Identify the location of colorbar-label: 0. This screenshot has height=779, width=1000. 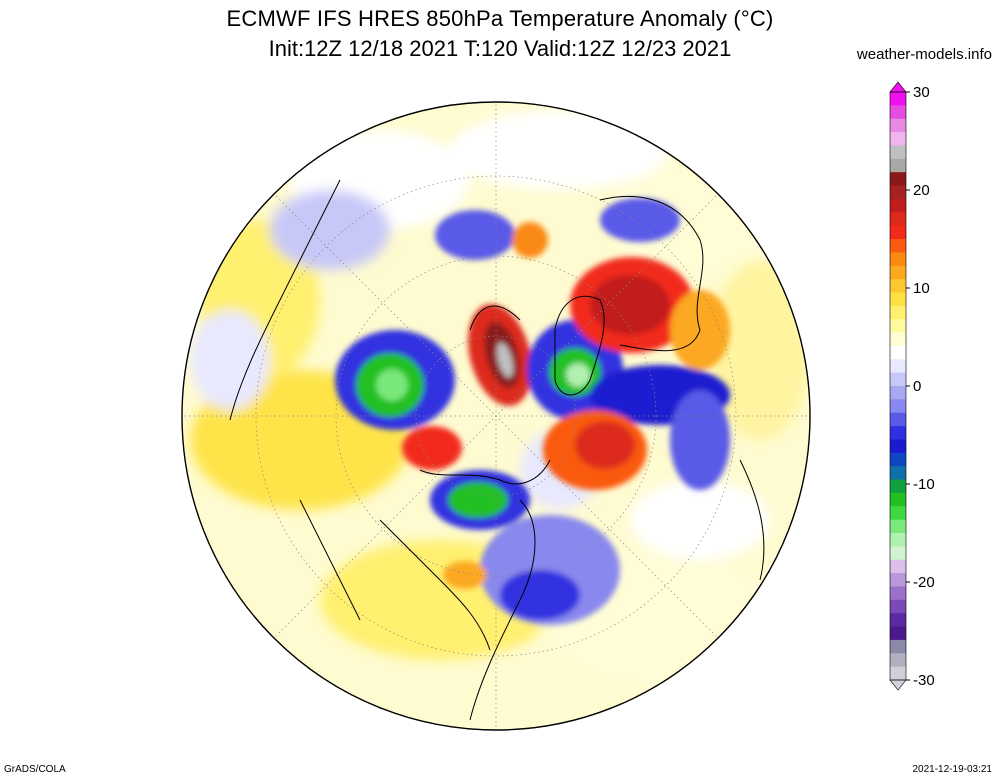
(917, 386).